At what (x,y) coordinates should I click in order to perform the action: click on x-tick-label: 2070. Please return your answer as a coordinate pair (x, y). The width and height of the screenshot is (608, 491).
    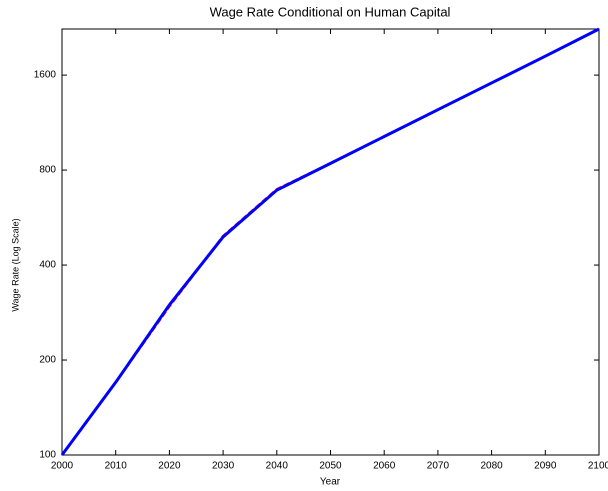
    Looking at the image, I should click on (438, 466).